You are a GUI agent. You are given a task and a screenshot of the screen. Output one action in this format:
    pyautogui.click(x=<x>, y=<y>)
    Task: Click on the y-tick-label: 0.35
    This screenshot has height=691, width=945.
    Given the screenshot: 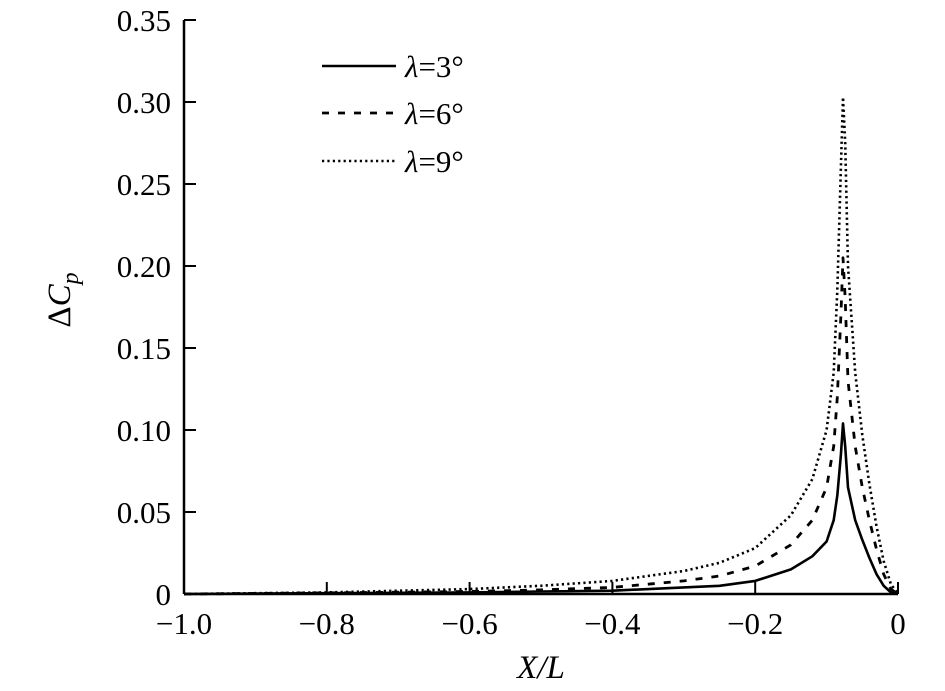 What is the action you would take?
    pyautogui.click(x=144, y=20)
    